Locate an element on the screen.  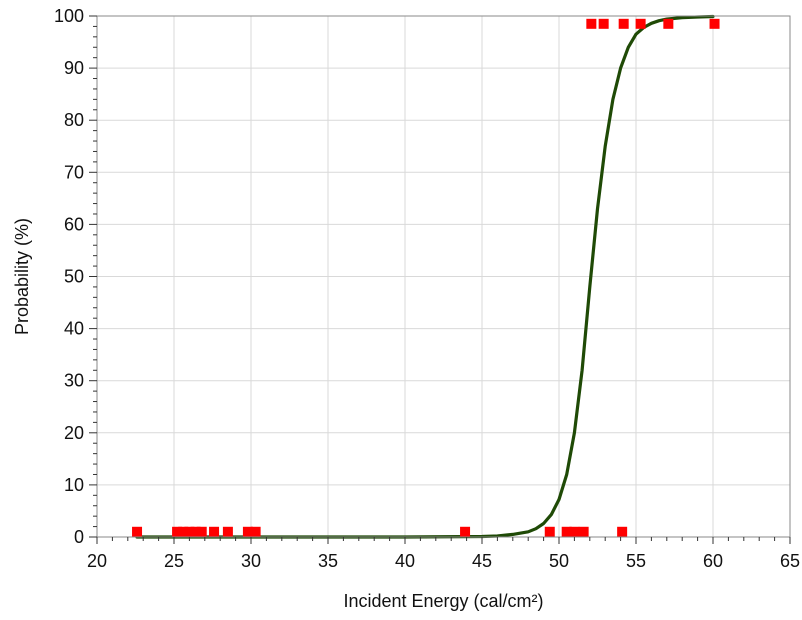
x-tick-label: 55 is located at coordinates (636, 561).